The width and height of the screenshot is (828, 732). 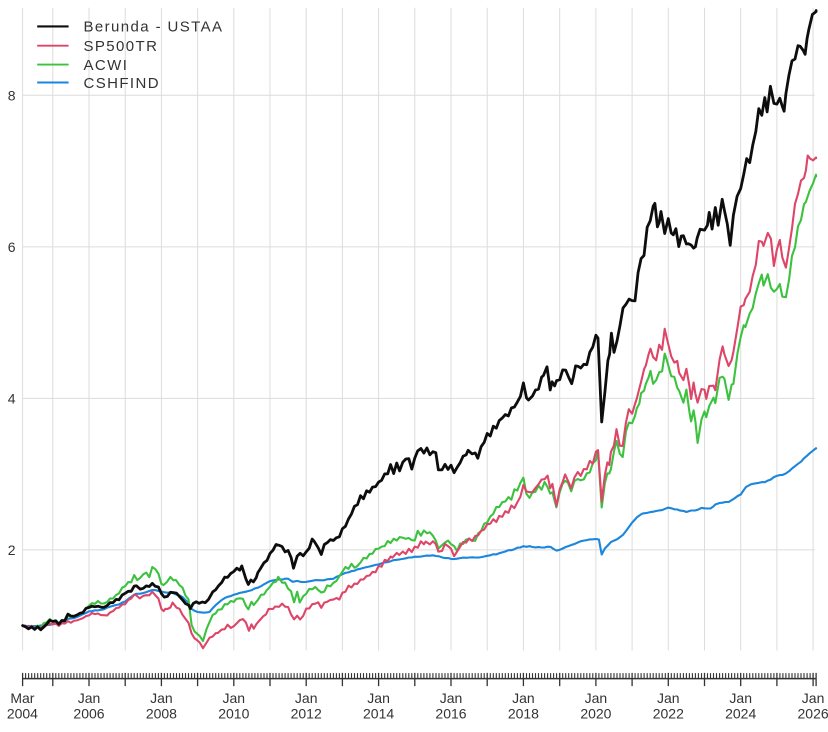 What do you see at coordinates (813, 714) in the screenshot?
I see `svg-text: 2026` at bounding box center [813, 714].